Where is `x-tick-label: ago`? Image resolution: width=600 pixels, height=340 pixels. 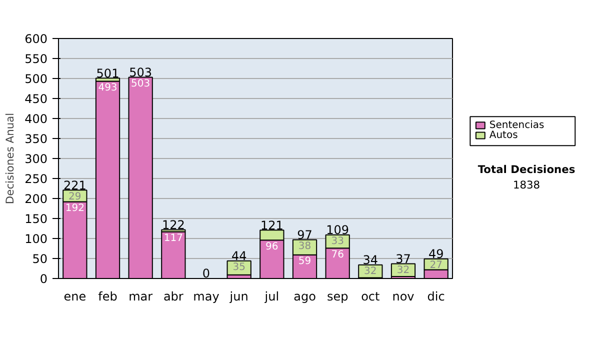 x-tick-label: ago is located at coordinates (305, 297).